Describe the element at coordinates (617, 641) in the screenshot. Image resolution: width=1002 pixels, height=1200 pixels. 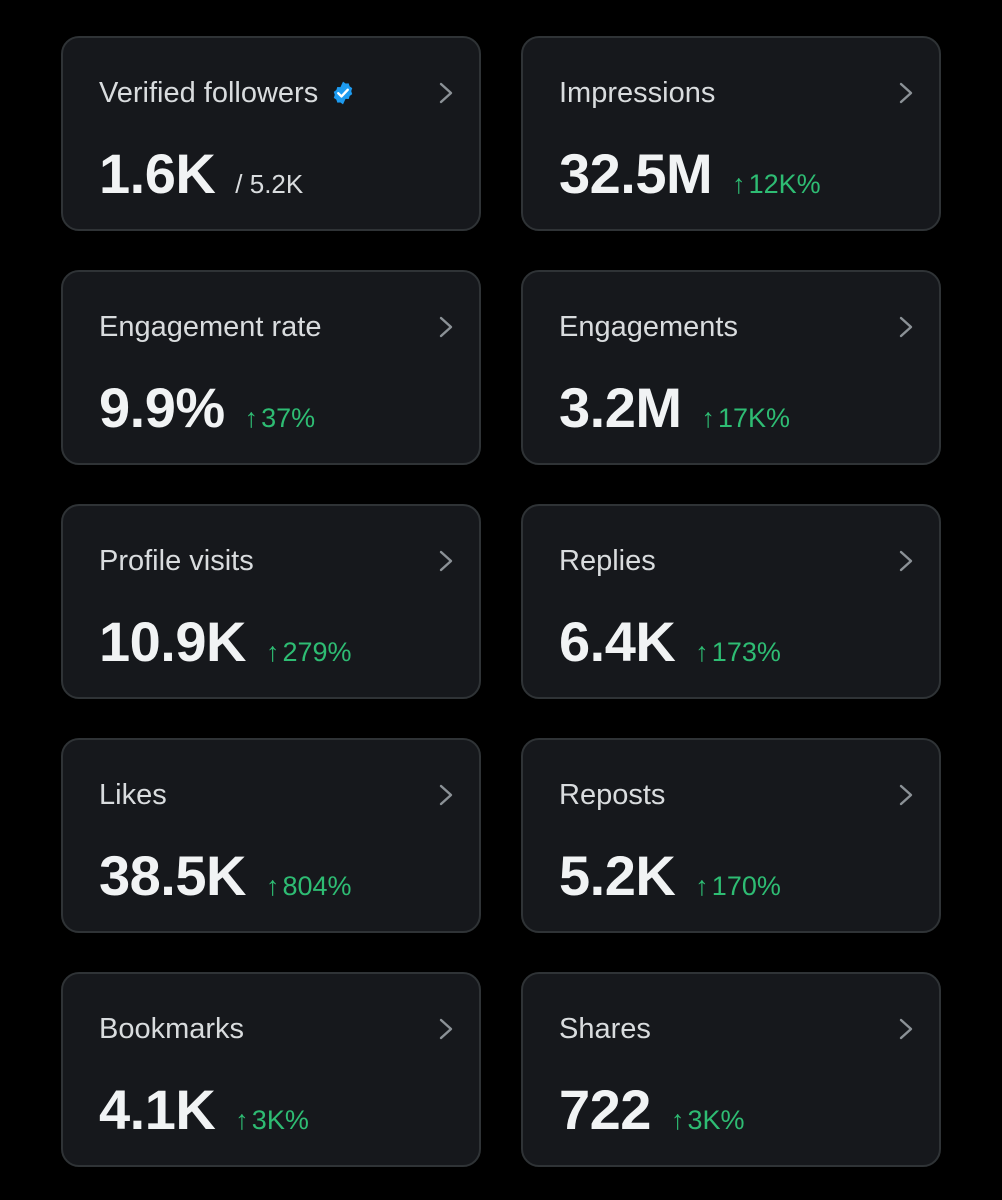
I see `metric-value: 6.4K` at that location.